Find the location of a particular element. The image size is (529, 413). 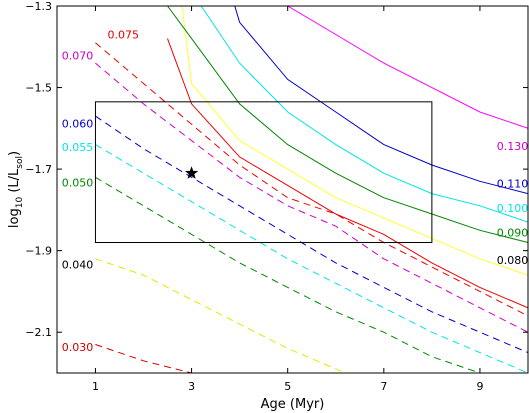

y-tick-label: −1.5 is located at coordinates (38, 88).